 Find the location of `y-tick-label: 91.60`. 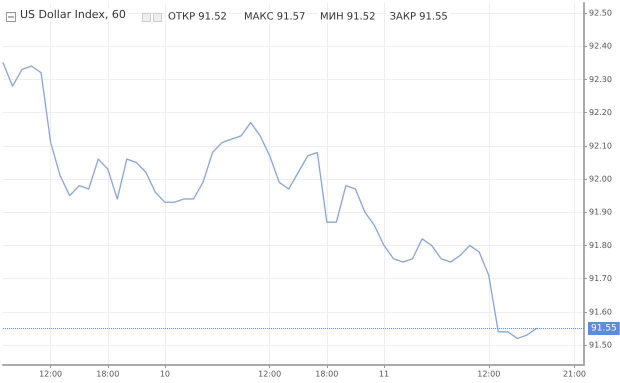

y-tick-label: 91.60 is located at coordinates (600, 311).